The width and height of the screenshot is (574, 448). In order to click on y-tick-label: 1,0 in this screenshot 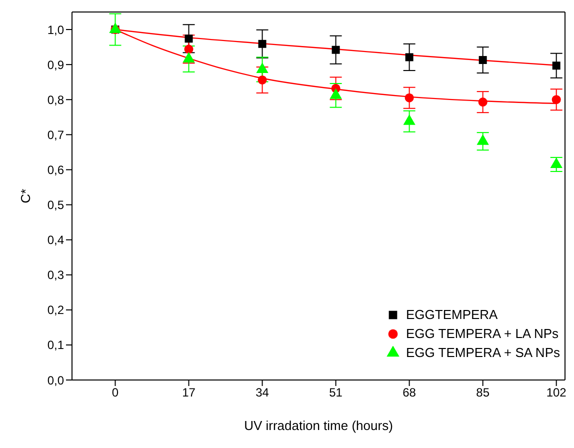, I will do `click(55, 29)`.